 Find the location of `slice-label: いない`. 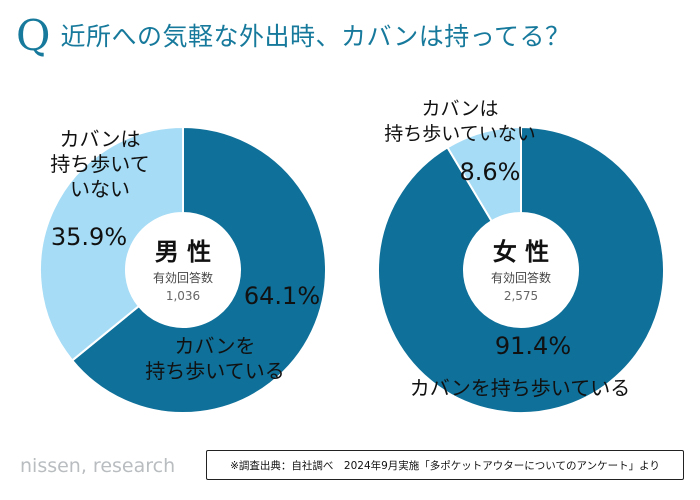

slice-label: いない is located at coordinates (100, 189).